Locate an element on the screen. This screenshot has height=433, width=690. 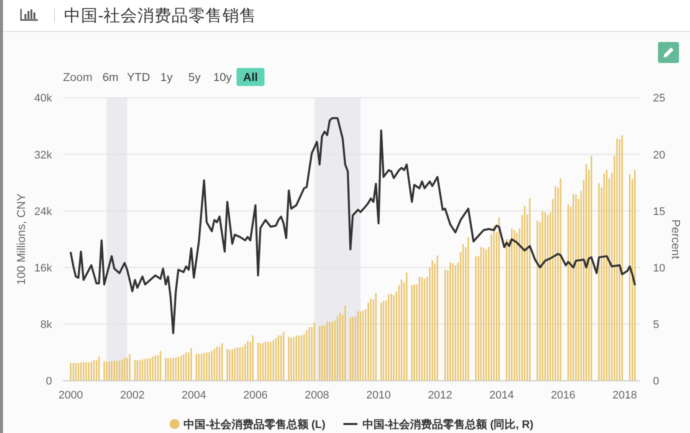
x-tick-label: 2010 is located at coordinates (378, 396).